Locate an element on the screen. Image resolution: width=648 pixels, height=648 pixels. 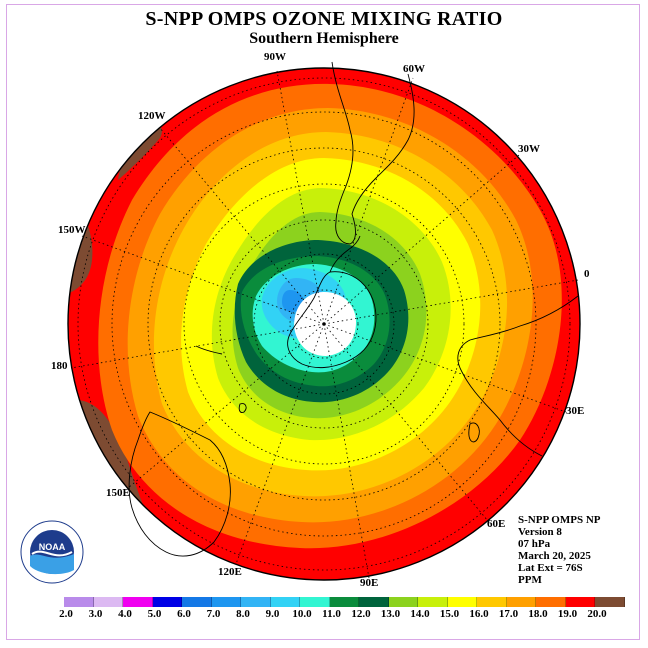
colorbar-tick-label: 2.0 is located at coordinates (66, 614).